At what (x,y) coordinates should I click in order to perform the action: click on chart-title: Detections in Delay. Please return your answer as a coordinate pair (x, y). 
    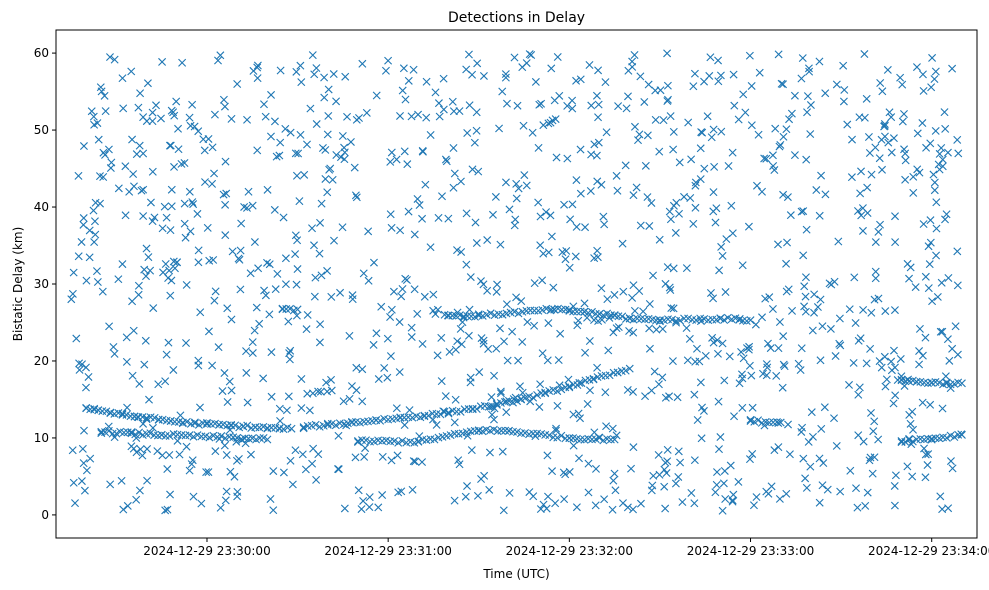
    Looking at the image, I should click on (516, 18).